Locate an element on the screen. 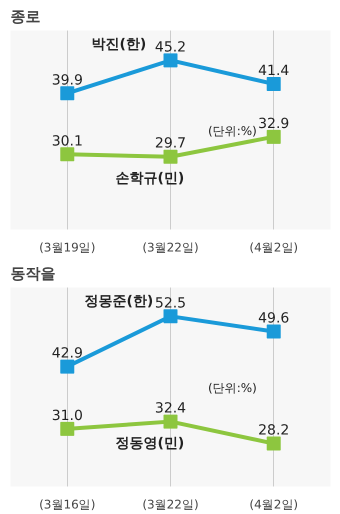 Image resolution: width=340 pixels, height=514 pixels. chart-title: 종로 is located at coordinates (25, 17).